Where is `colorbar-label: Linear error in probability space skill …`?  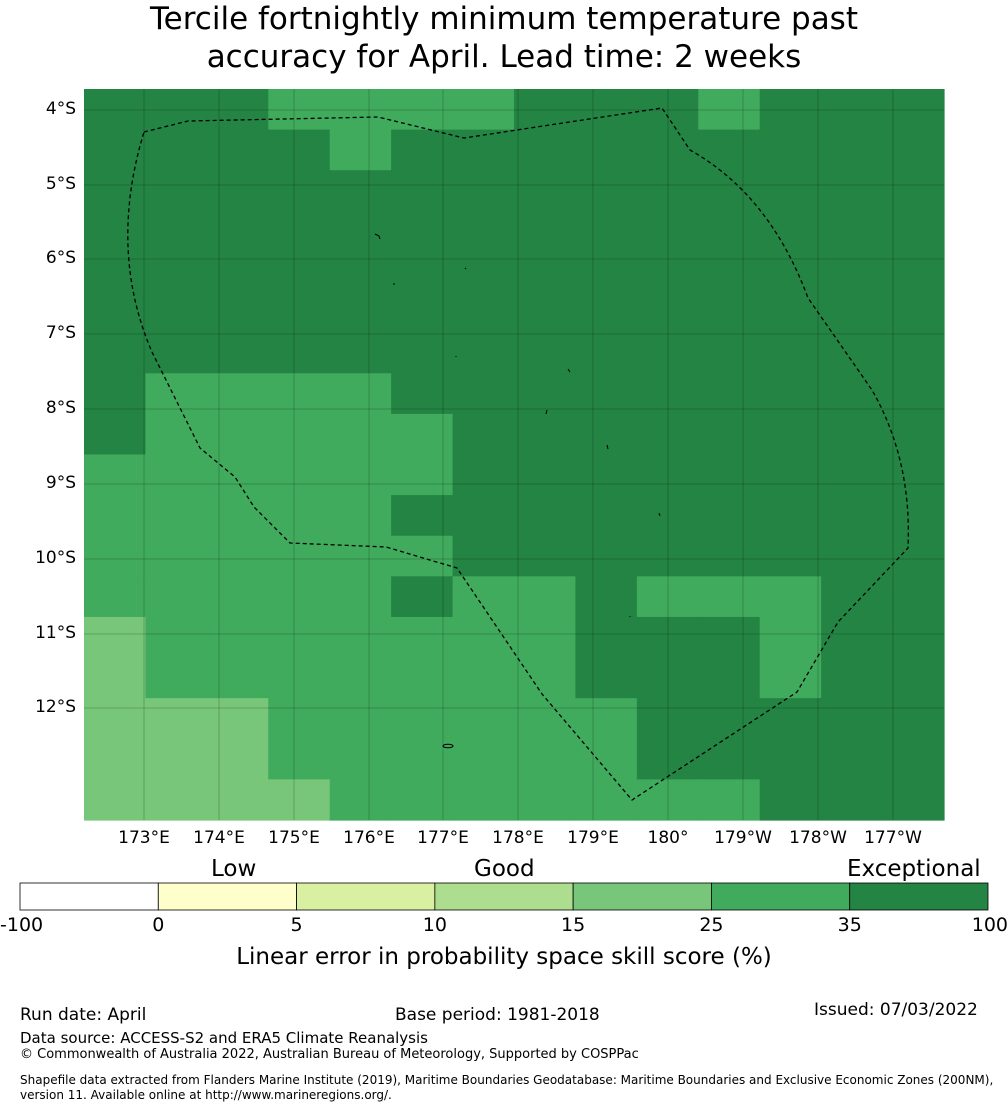 colorbar-label: Linear error in probability space skill … is located at coordinates (504, 957).